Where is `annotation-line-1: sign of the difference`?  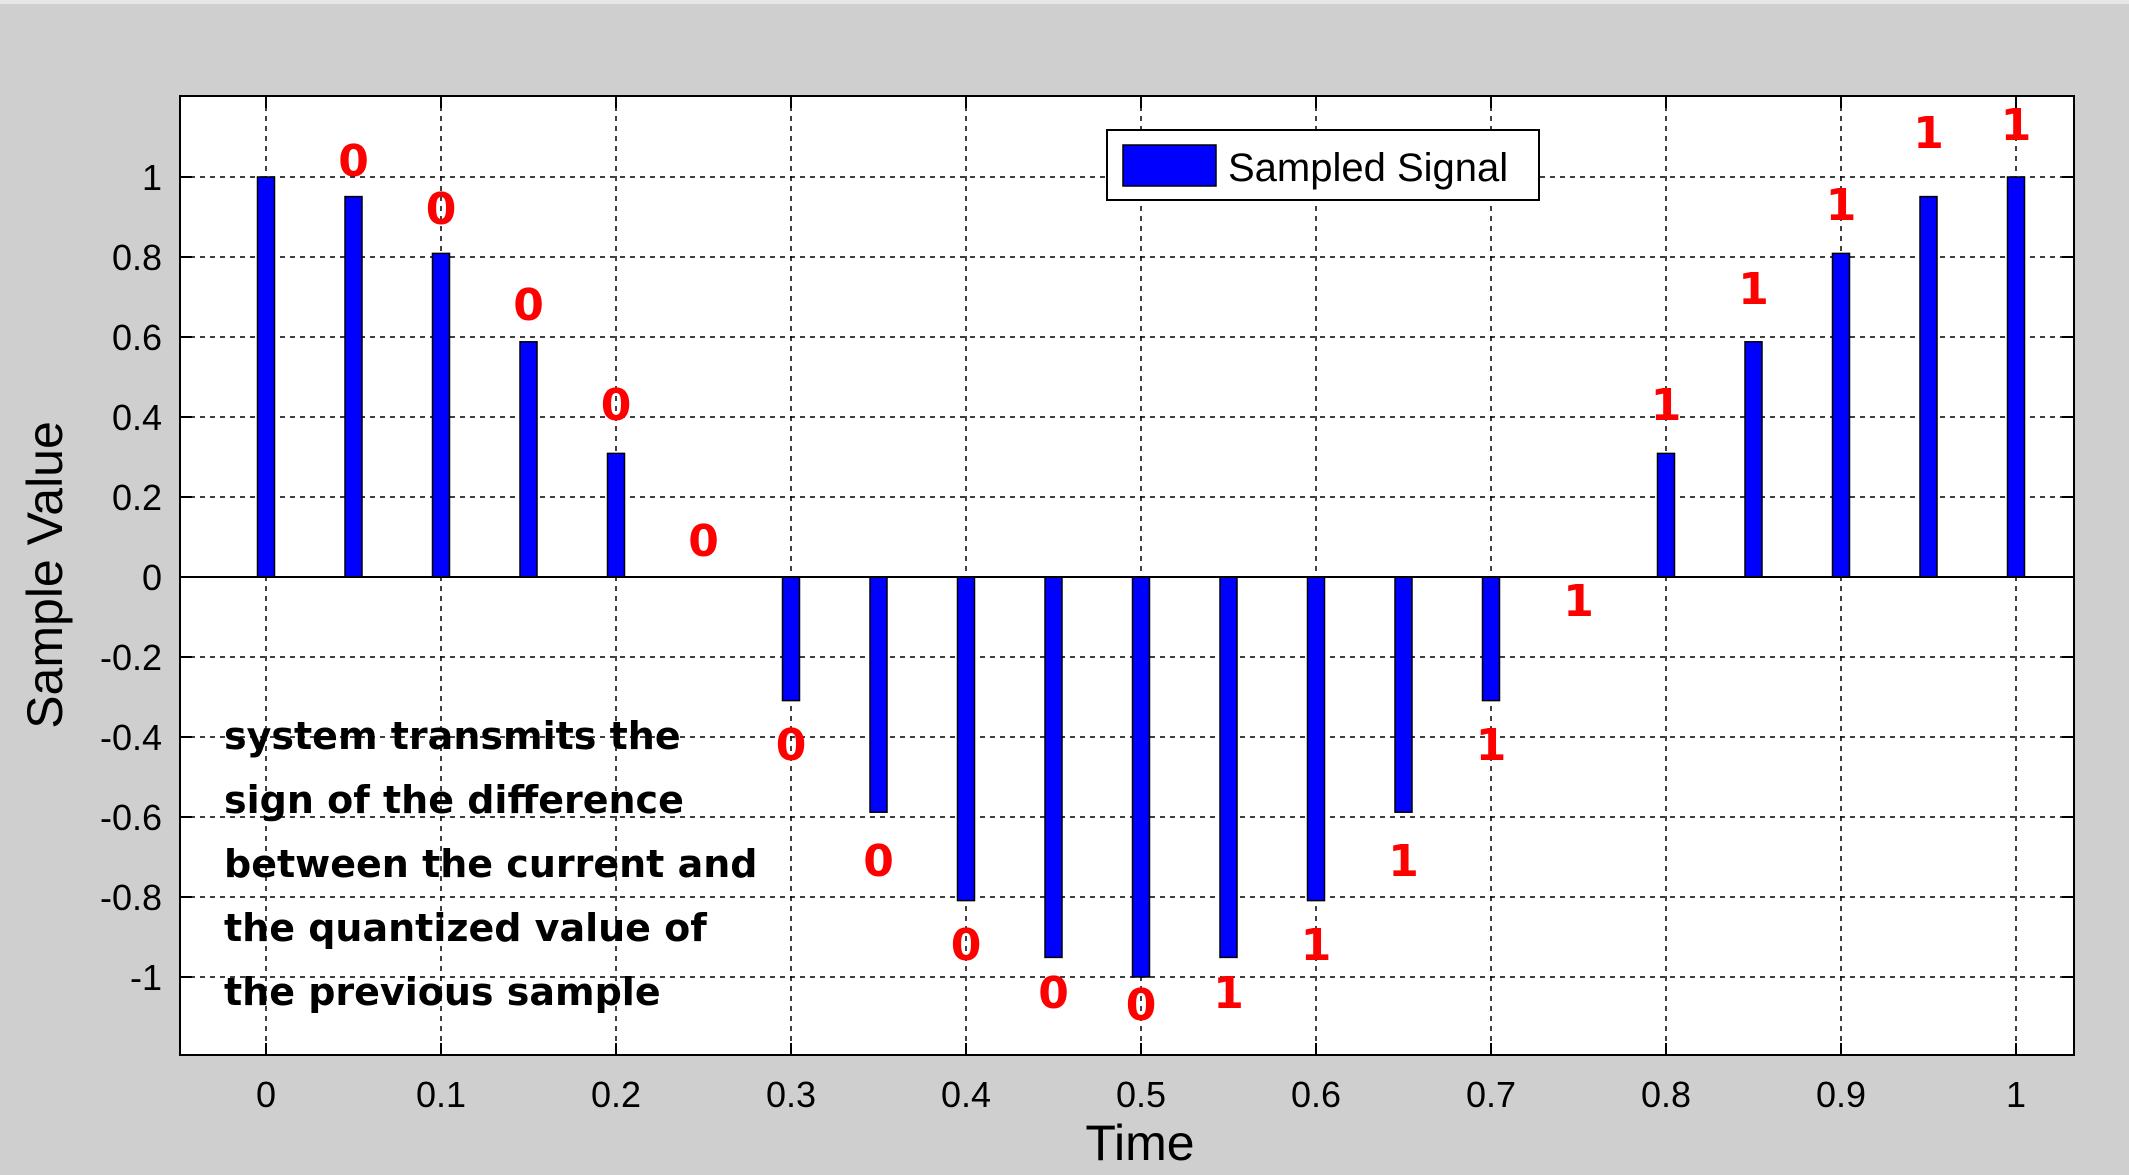 annotation-line-1: sign of the difference is located at coordinates (454, 800).